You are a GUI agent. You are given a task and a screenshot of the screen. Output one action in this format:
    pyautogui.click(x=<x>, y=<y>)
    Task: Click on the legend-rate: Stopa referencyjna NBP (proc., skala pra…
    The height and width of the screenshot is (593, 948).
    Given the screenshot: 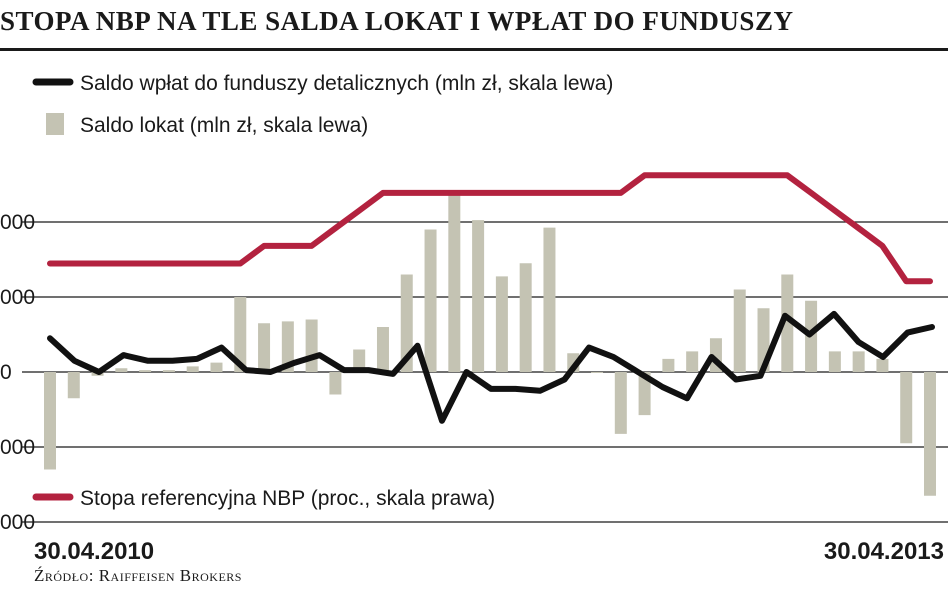 What is the action you would take?
    pyautogui.click(x=263, y=498)
    